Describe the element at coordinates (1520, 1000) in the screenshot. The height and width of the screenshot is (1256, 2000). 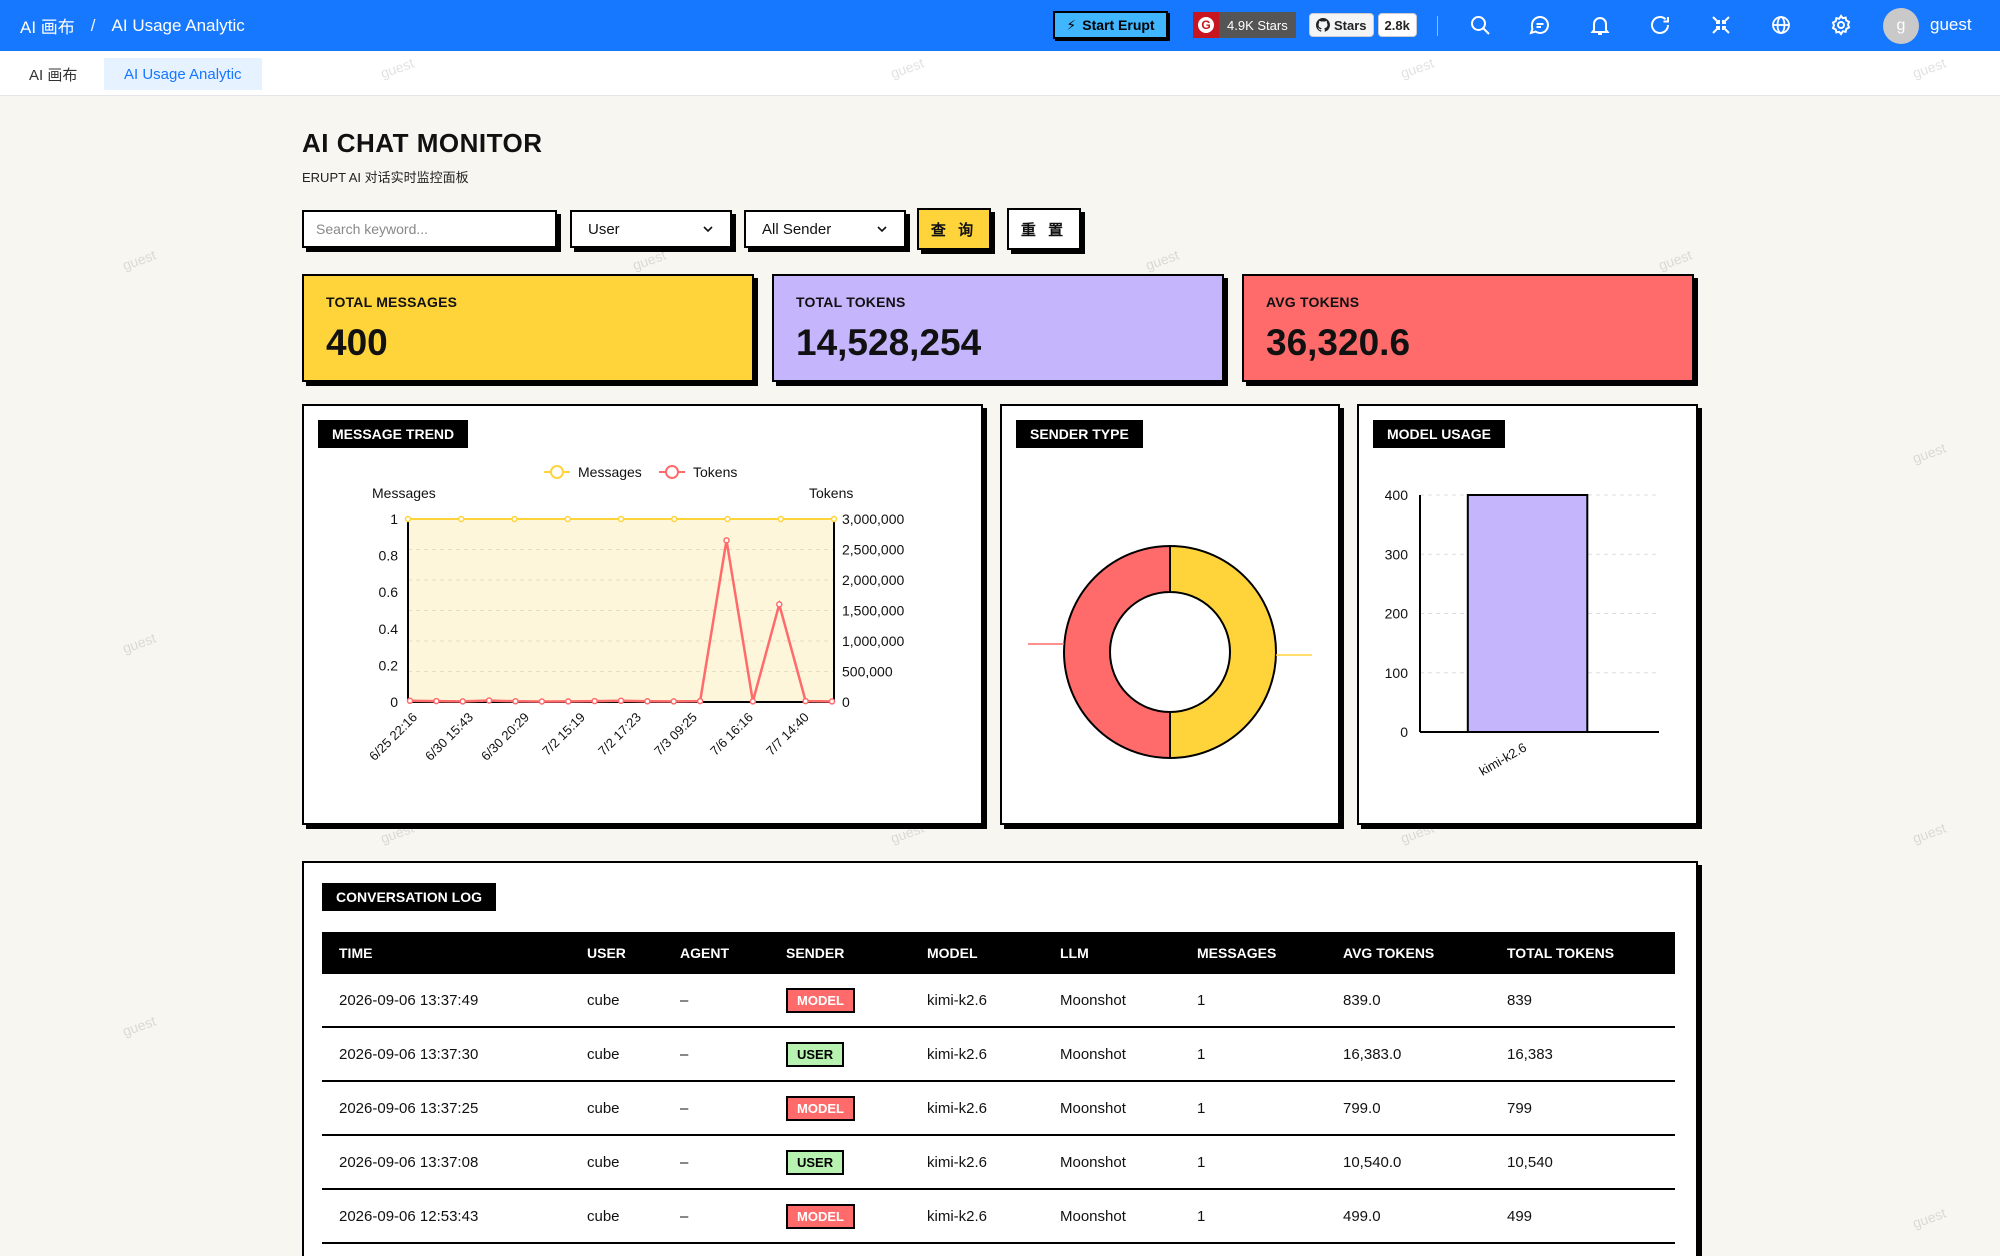
I see `cell-total: 839` at that location.